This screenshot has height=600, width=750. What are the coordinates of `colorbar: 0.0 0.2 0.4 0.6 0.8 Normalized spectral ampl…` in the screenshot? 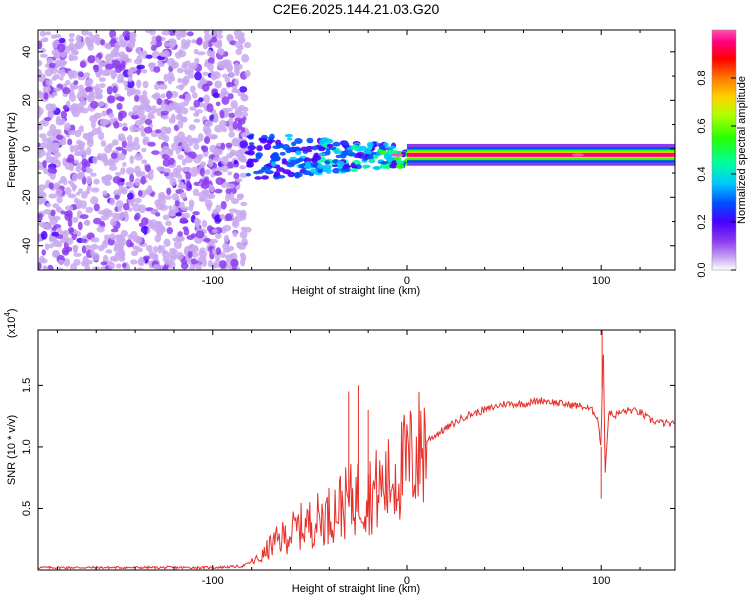 It's located at (722, 153).